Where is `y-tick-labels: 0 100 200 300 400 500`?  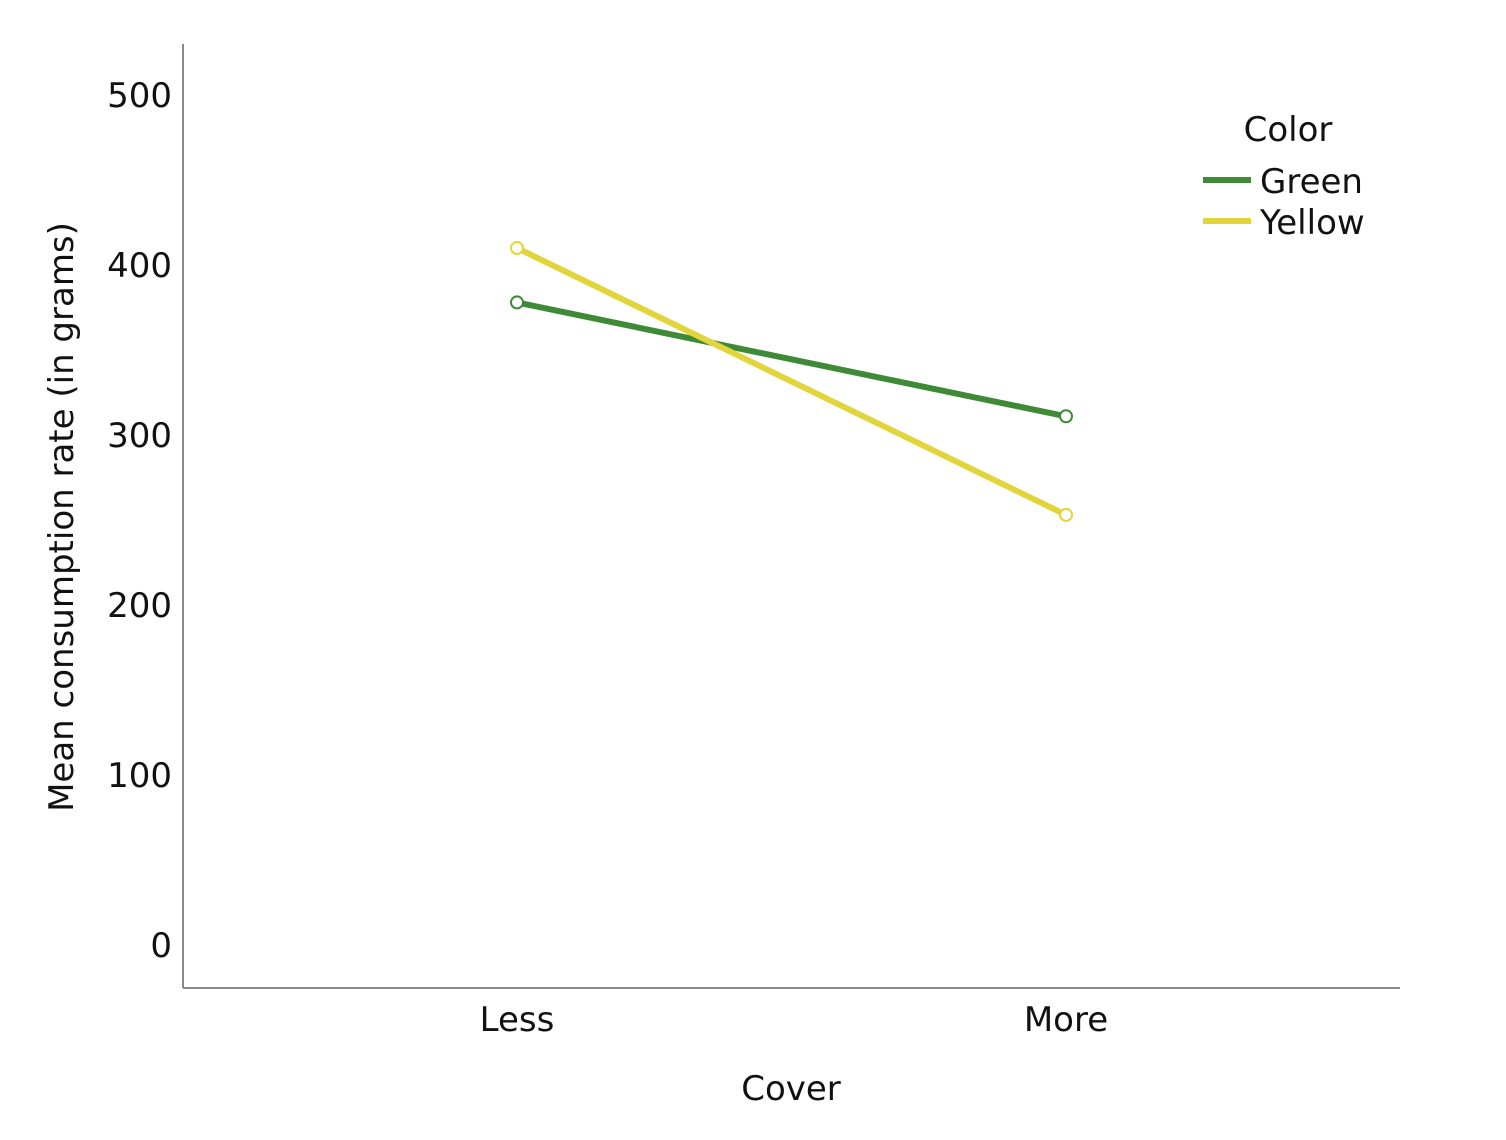
y-tick-labels: 0 100 200 300 400 500 is located at coordinates (139, 521).